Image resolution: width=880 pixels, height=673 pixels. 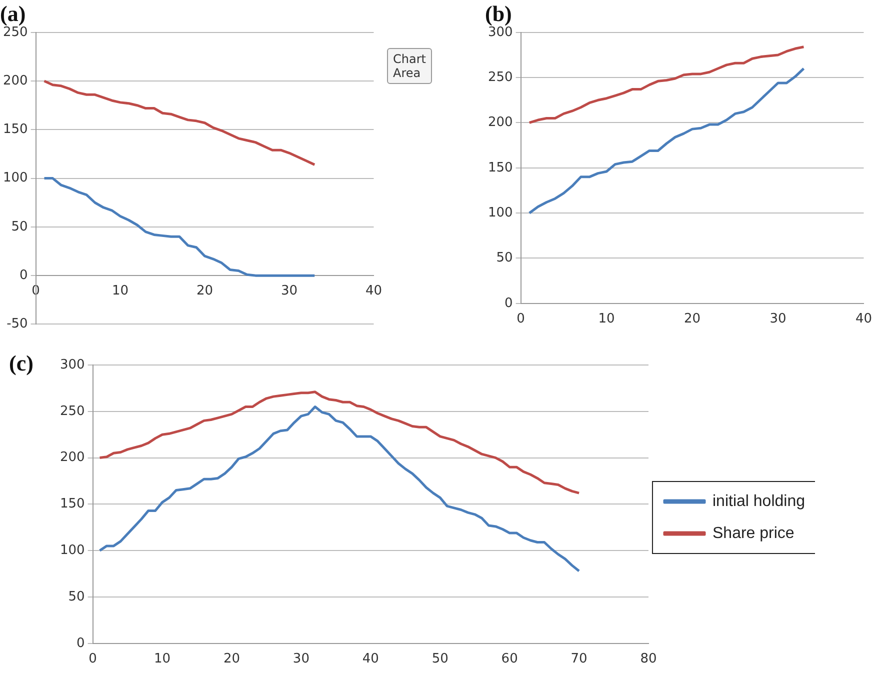 What do you see at coordinates (409, 66) in the screenshot?
I see `text: Chart Area` at bounding box center [409, 66].